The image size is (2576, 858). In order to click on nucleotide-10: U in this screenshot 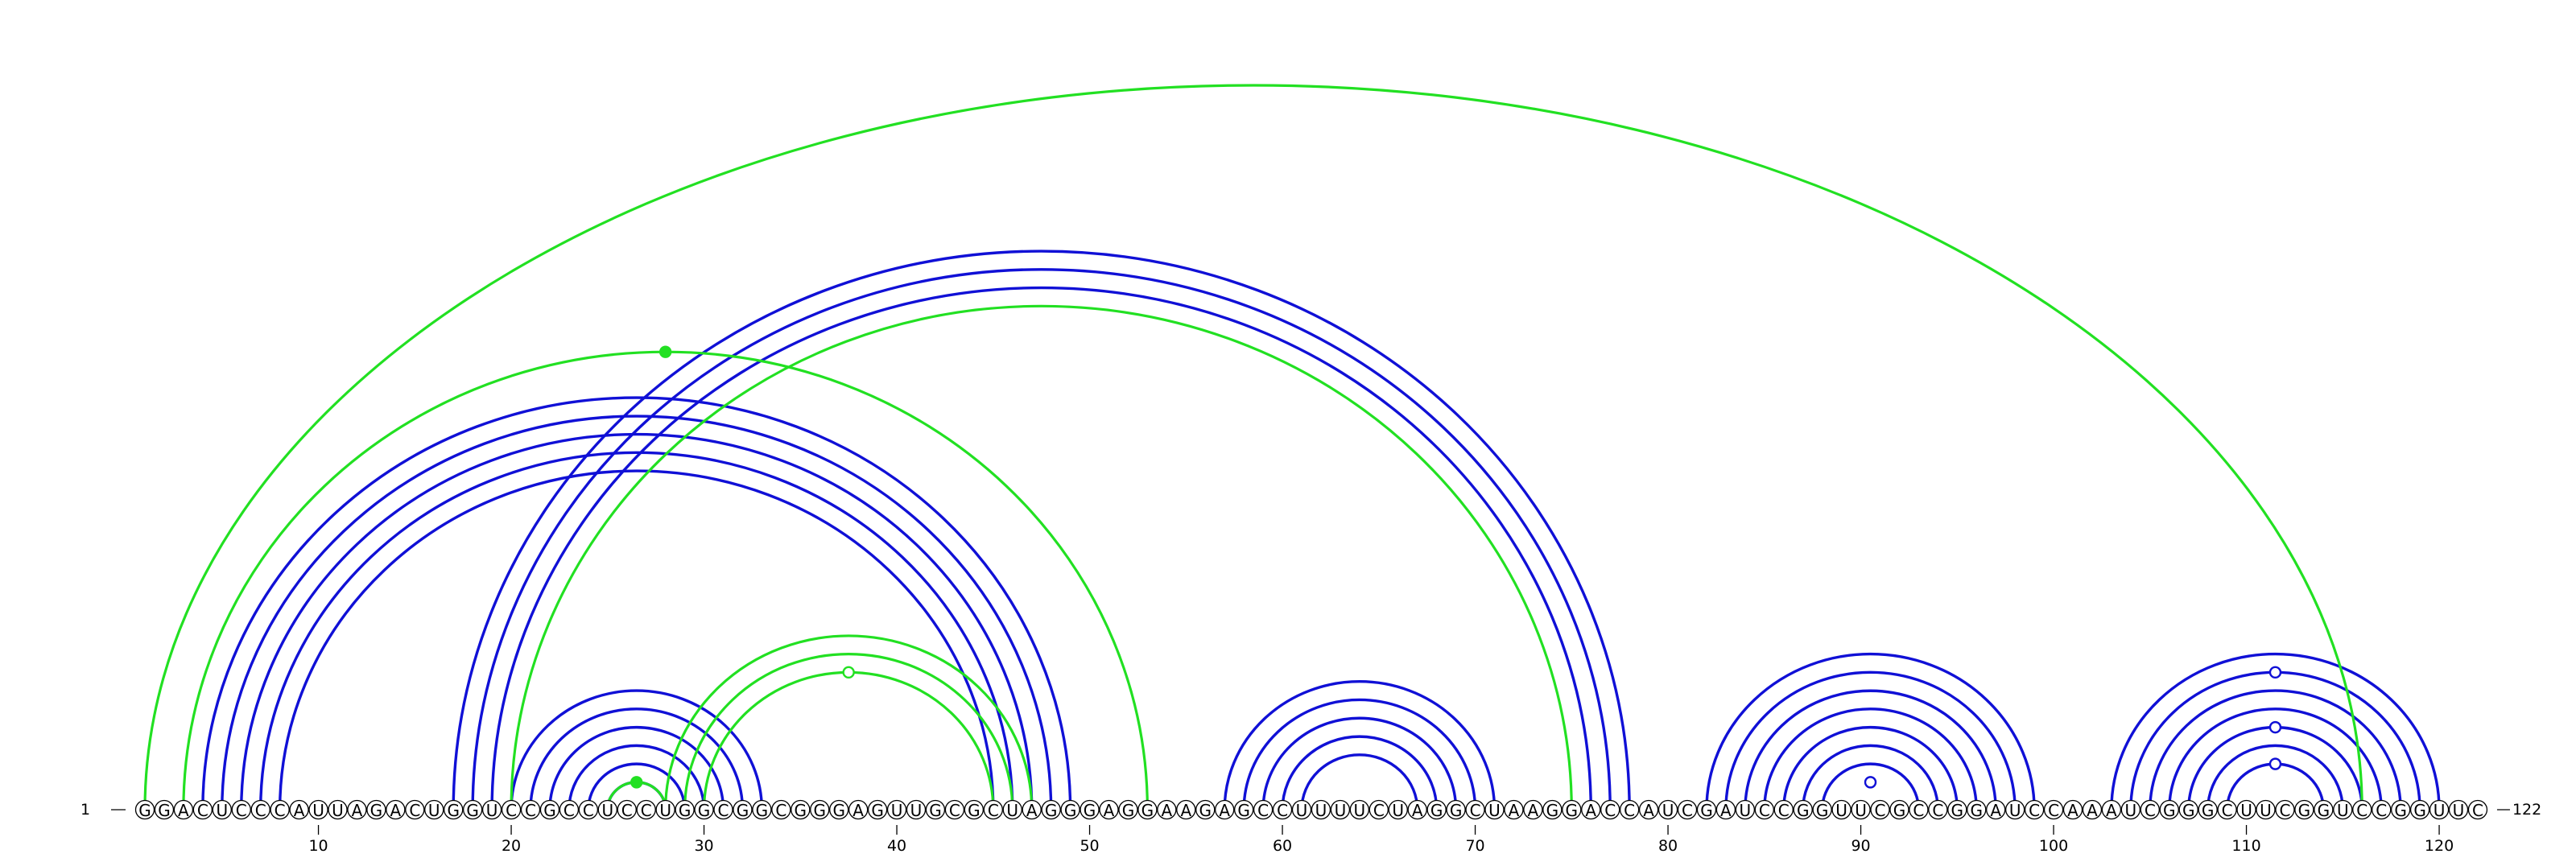, I will do `click(318, 809)`.